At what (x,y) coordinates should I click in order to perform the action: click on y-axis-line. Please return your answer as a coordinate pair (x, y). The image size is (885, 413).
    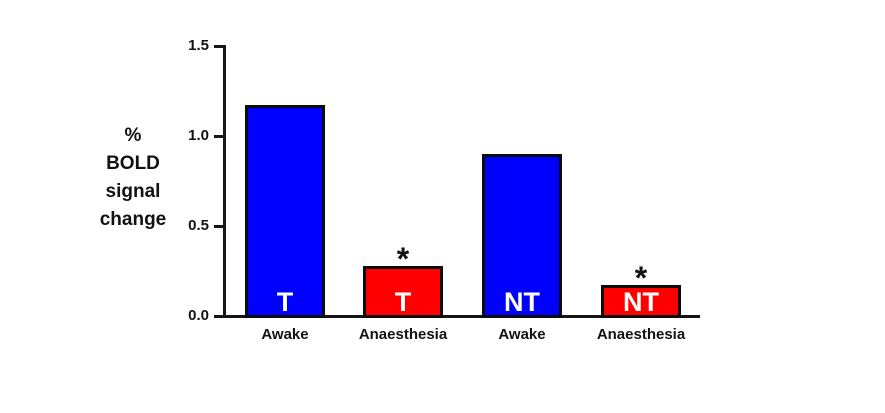
    Looking at the image, I should click on (224, 180).